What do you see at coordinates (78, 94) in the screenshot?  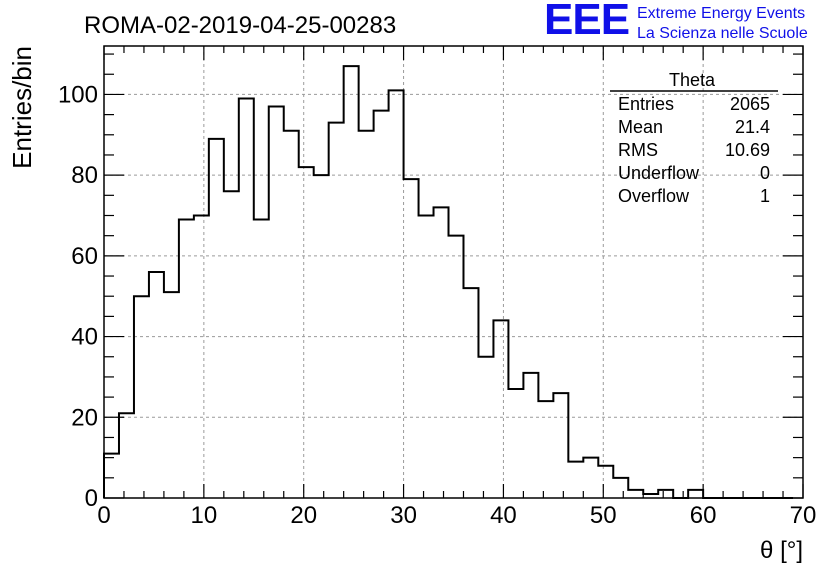 I see `y-tick-label-100: 100` at bounding box center [78, 94].